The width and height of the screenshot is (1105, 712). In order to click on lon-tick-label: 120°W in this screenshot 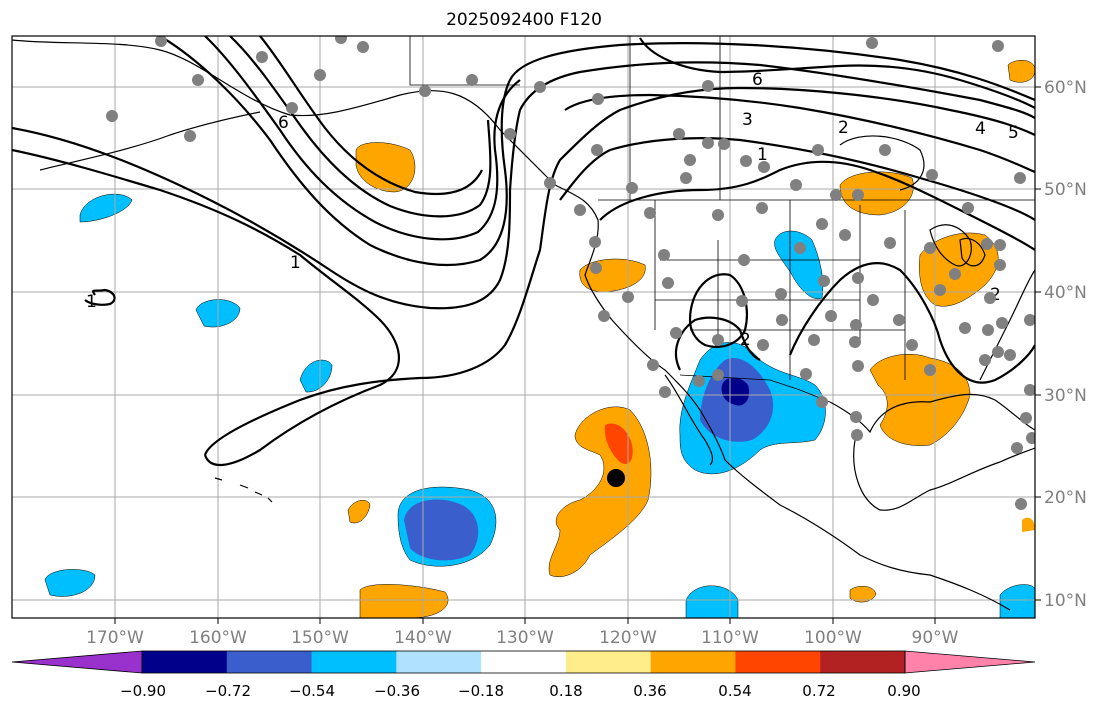, I will do `click(628, 638)`.